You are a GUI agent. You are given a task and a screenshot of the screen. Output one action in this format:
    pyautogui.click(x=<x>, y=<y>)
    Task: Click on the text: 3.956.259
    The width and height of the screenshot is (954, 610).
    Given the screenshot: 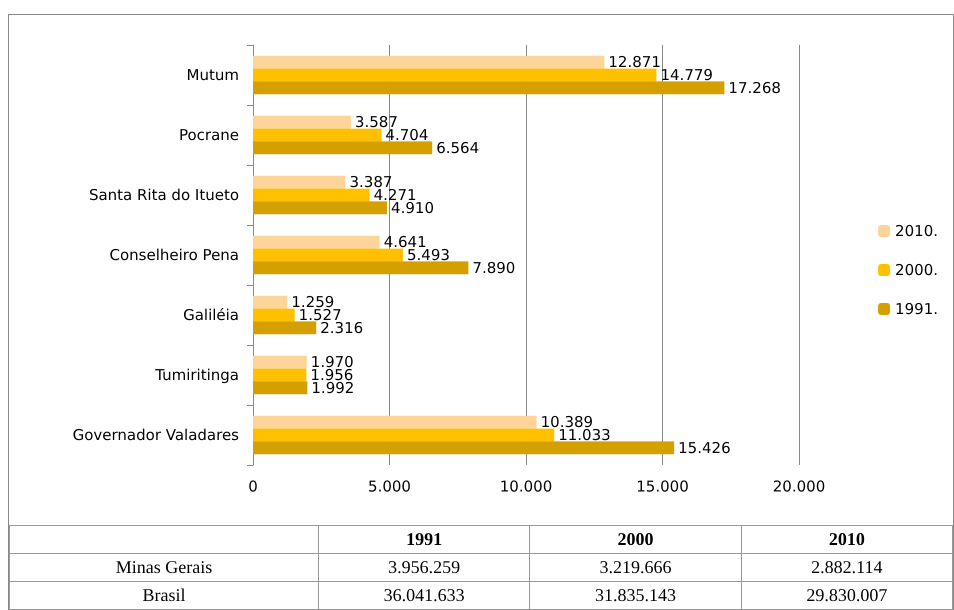 What is the action you would take?
    pyautogui.click(x=424, y=567)
    